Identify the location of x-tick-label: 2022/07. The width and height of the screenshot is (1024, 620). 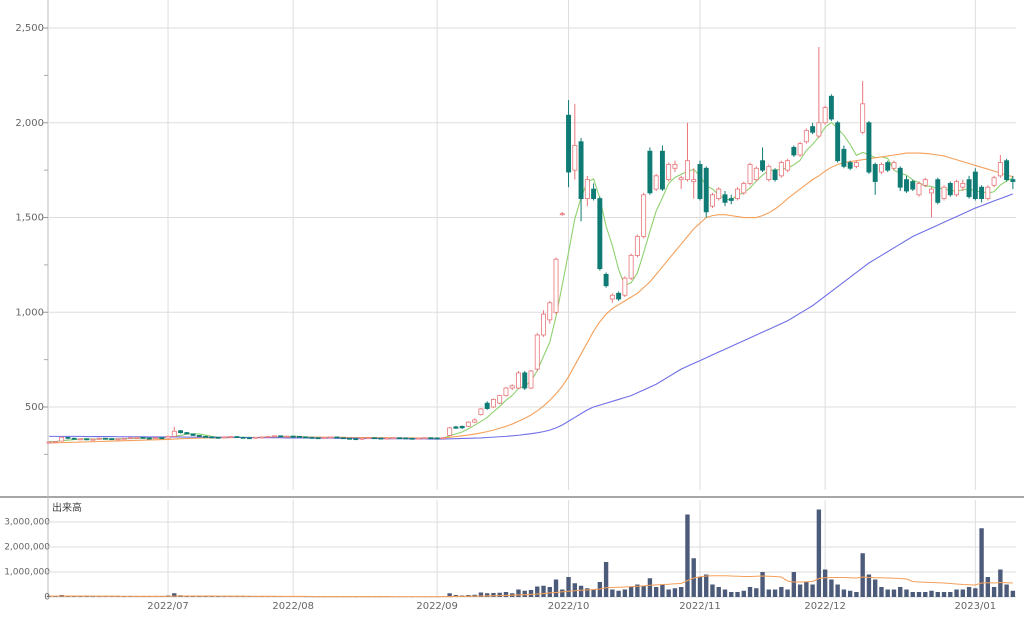
(168, 606).